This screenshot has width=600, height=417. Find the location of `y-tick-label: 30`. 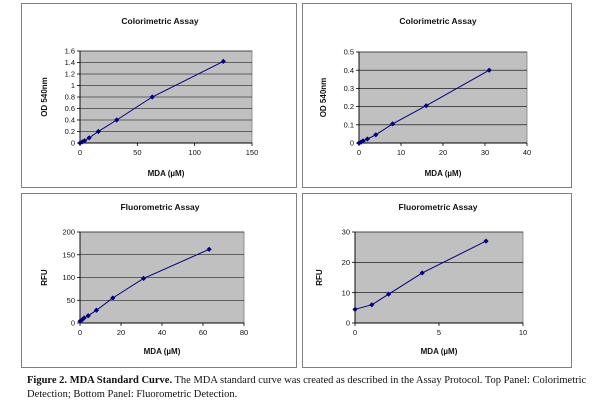

y-tick-label: 30 is located at coordinates (346, 232).